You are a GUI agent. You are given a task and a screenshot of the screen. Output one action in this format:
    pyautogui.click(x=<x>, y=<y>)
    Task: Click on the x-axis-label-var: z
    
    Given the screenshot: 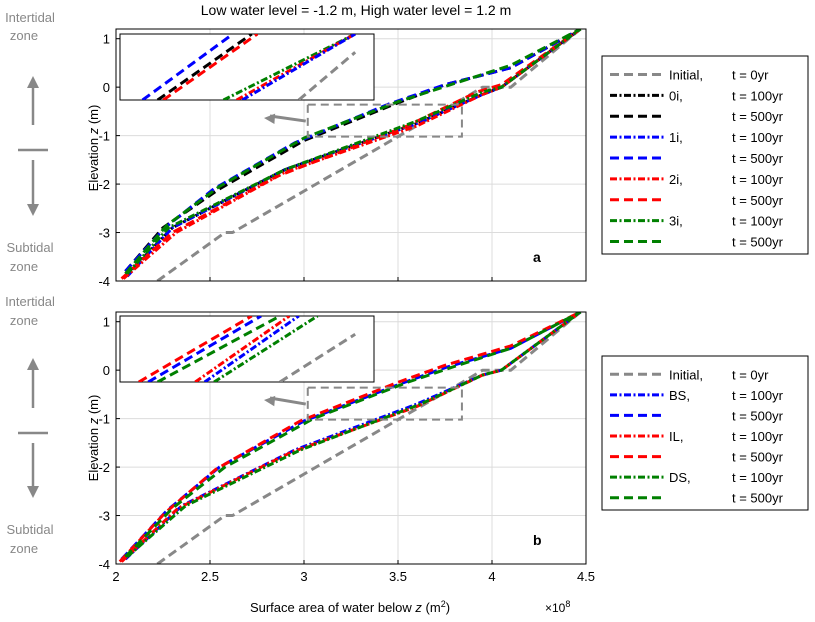 What is the action you would take?
    pyautogui.click(x=418, y=607)
    